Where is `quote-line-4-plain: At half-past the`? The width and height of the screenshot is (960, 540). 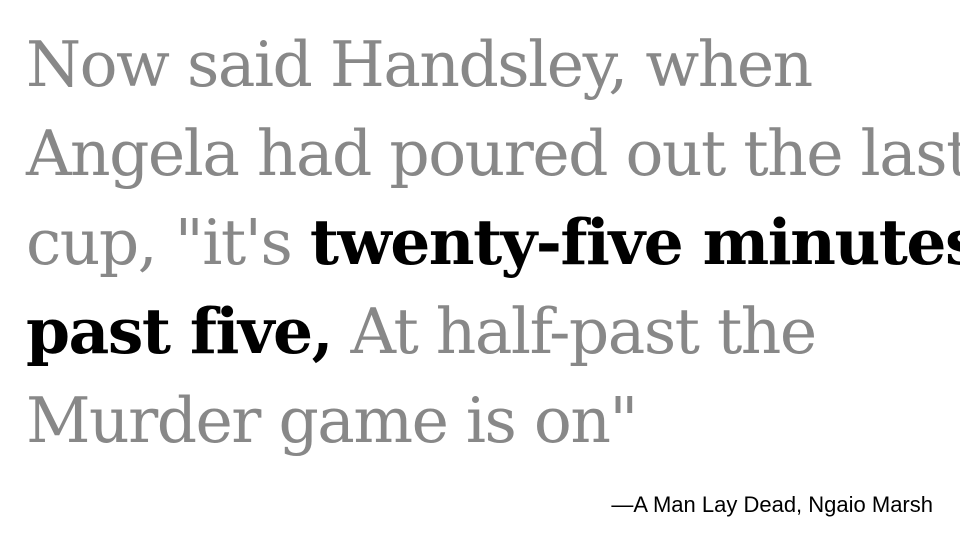
quote-line-4-plain: At half-past the is located at coordinates (575, 331).